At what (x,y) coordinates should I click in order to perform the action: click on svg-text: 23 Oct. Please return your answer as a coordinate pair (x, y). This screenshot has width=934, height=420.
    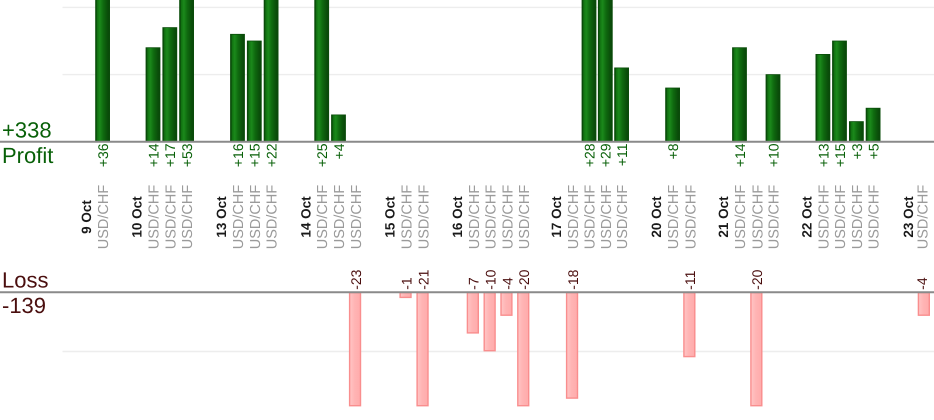
    Looking at the image, I should click on (908, 217).